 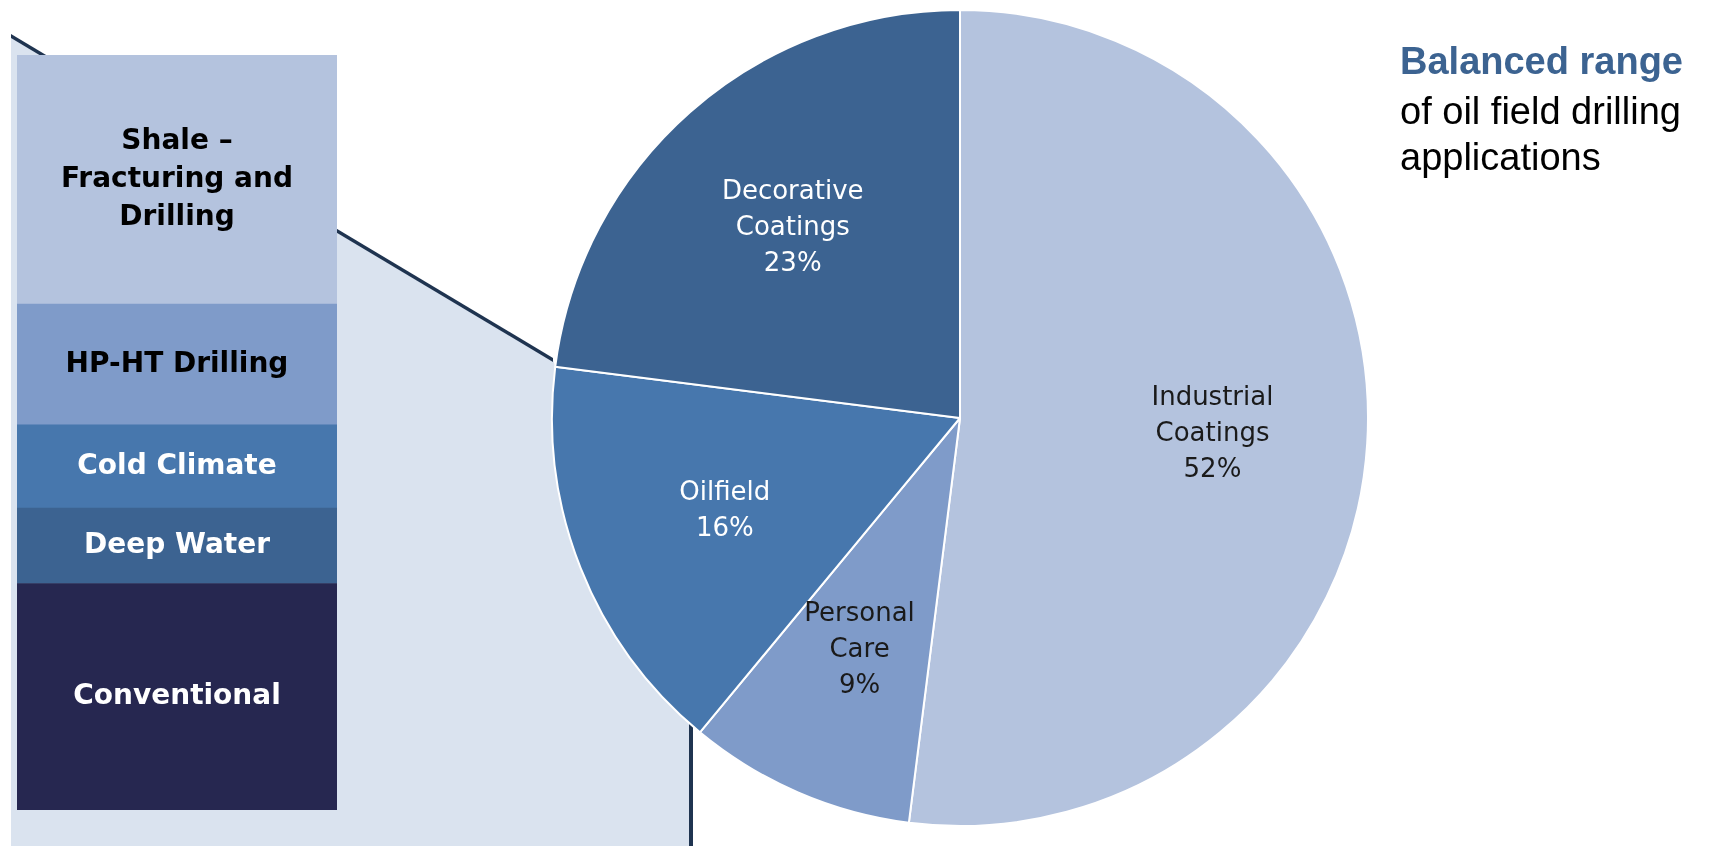 What do you see at coordinates (1212, 413) in the screenshot?
I see `slice-label: Industrial Coatings` at bounding box center [1212, 413].